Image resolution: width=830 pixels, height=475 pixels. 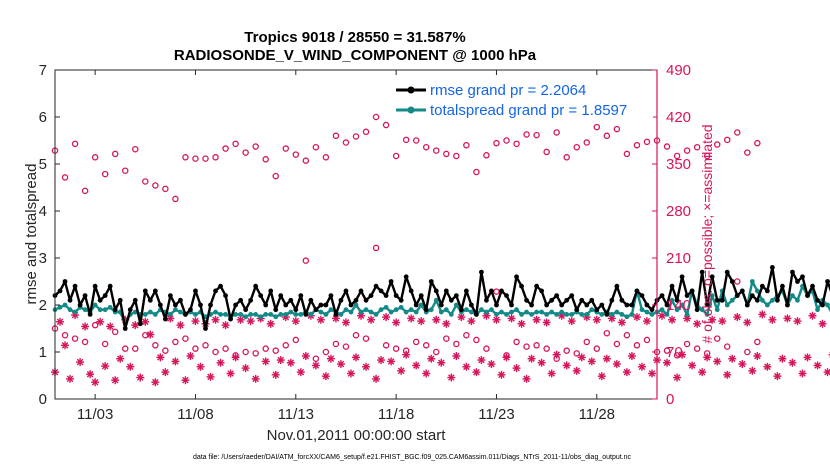 I want to click on x-tick-label: 11/18, so click(x=396, y=414).